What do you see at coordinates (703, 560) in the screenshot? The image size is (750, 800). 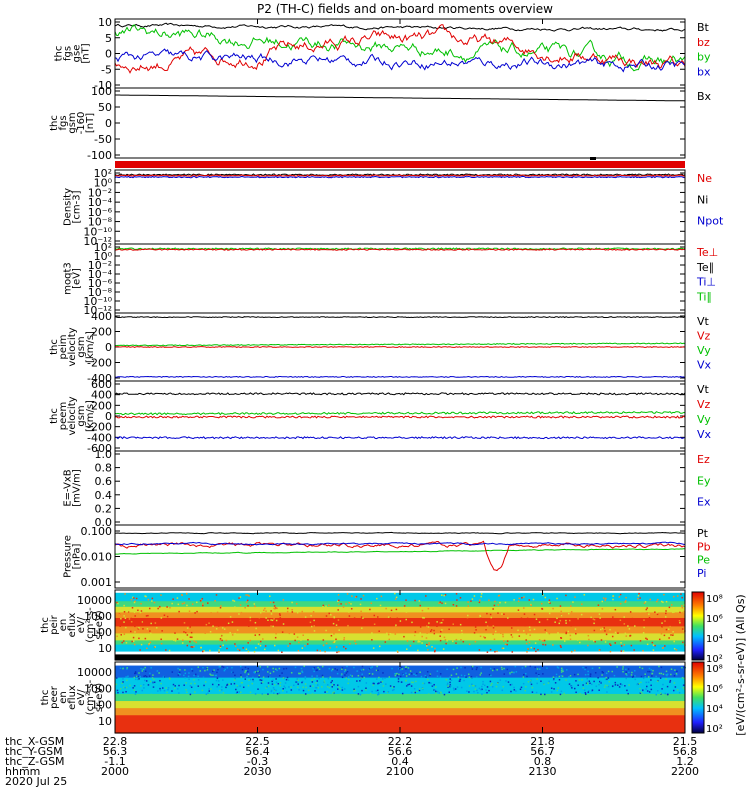 I see `legend-Pe: Pe` at bounding box center [703, 560].